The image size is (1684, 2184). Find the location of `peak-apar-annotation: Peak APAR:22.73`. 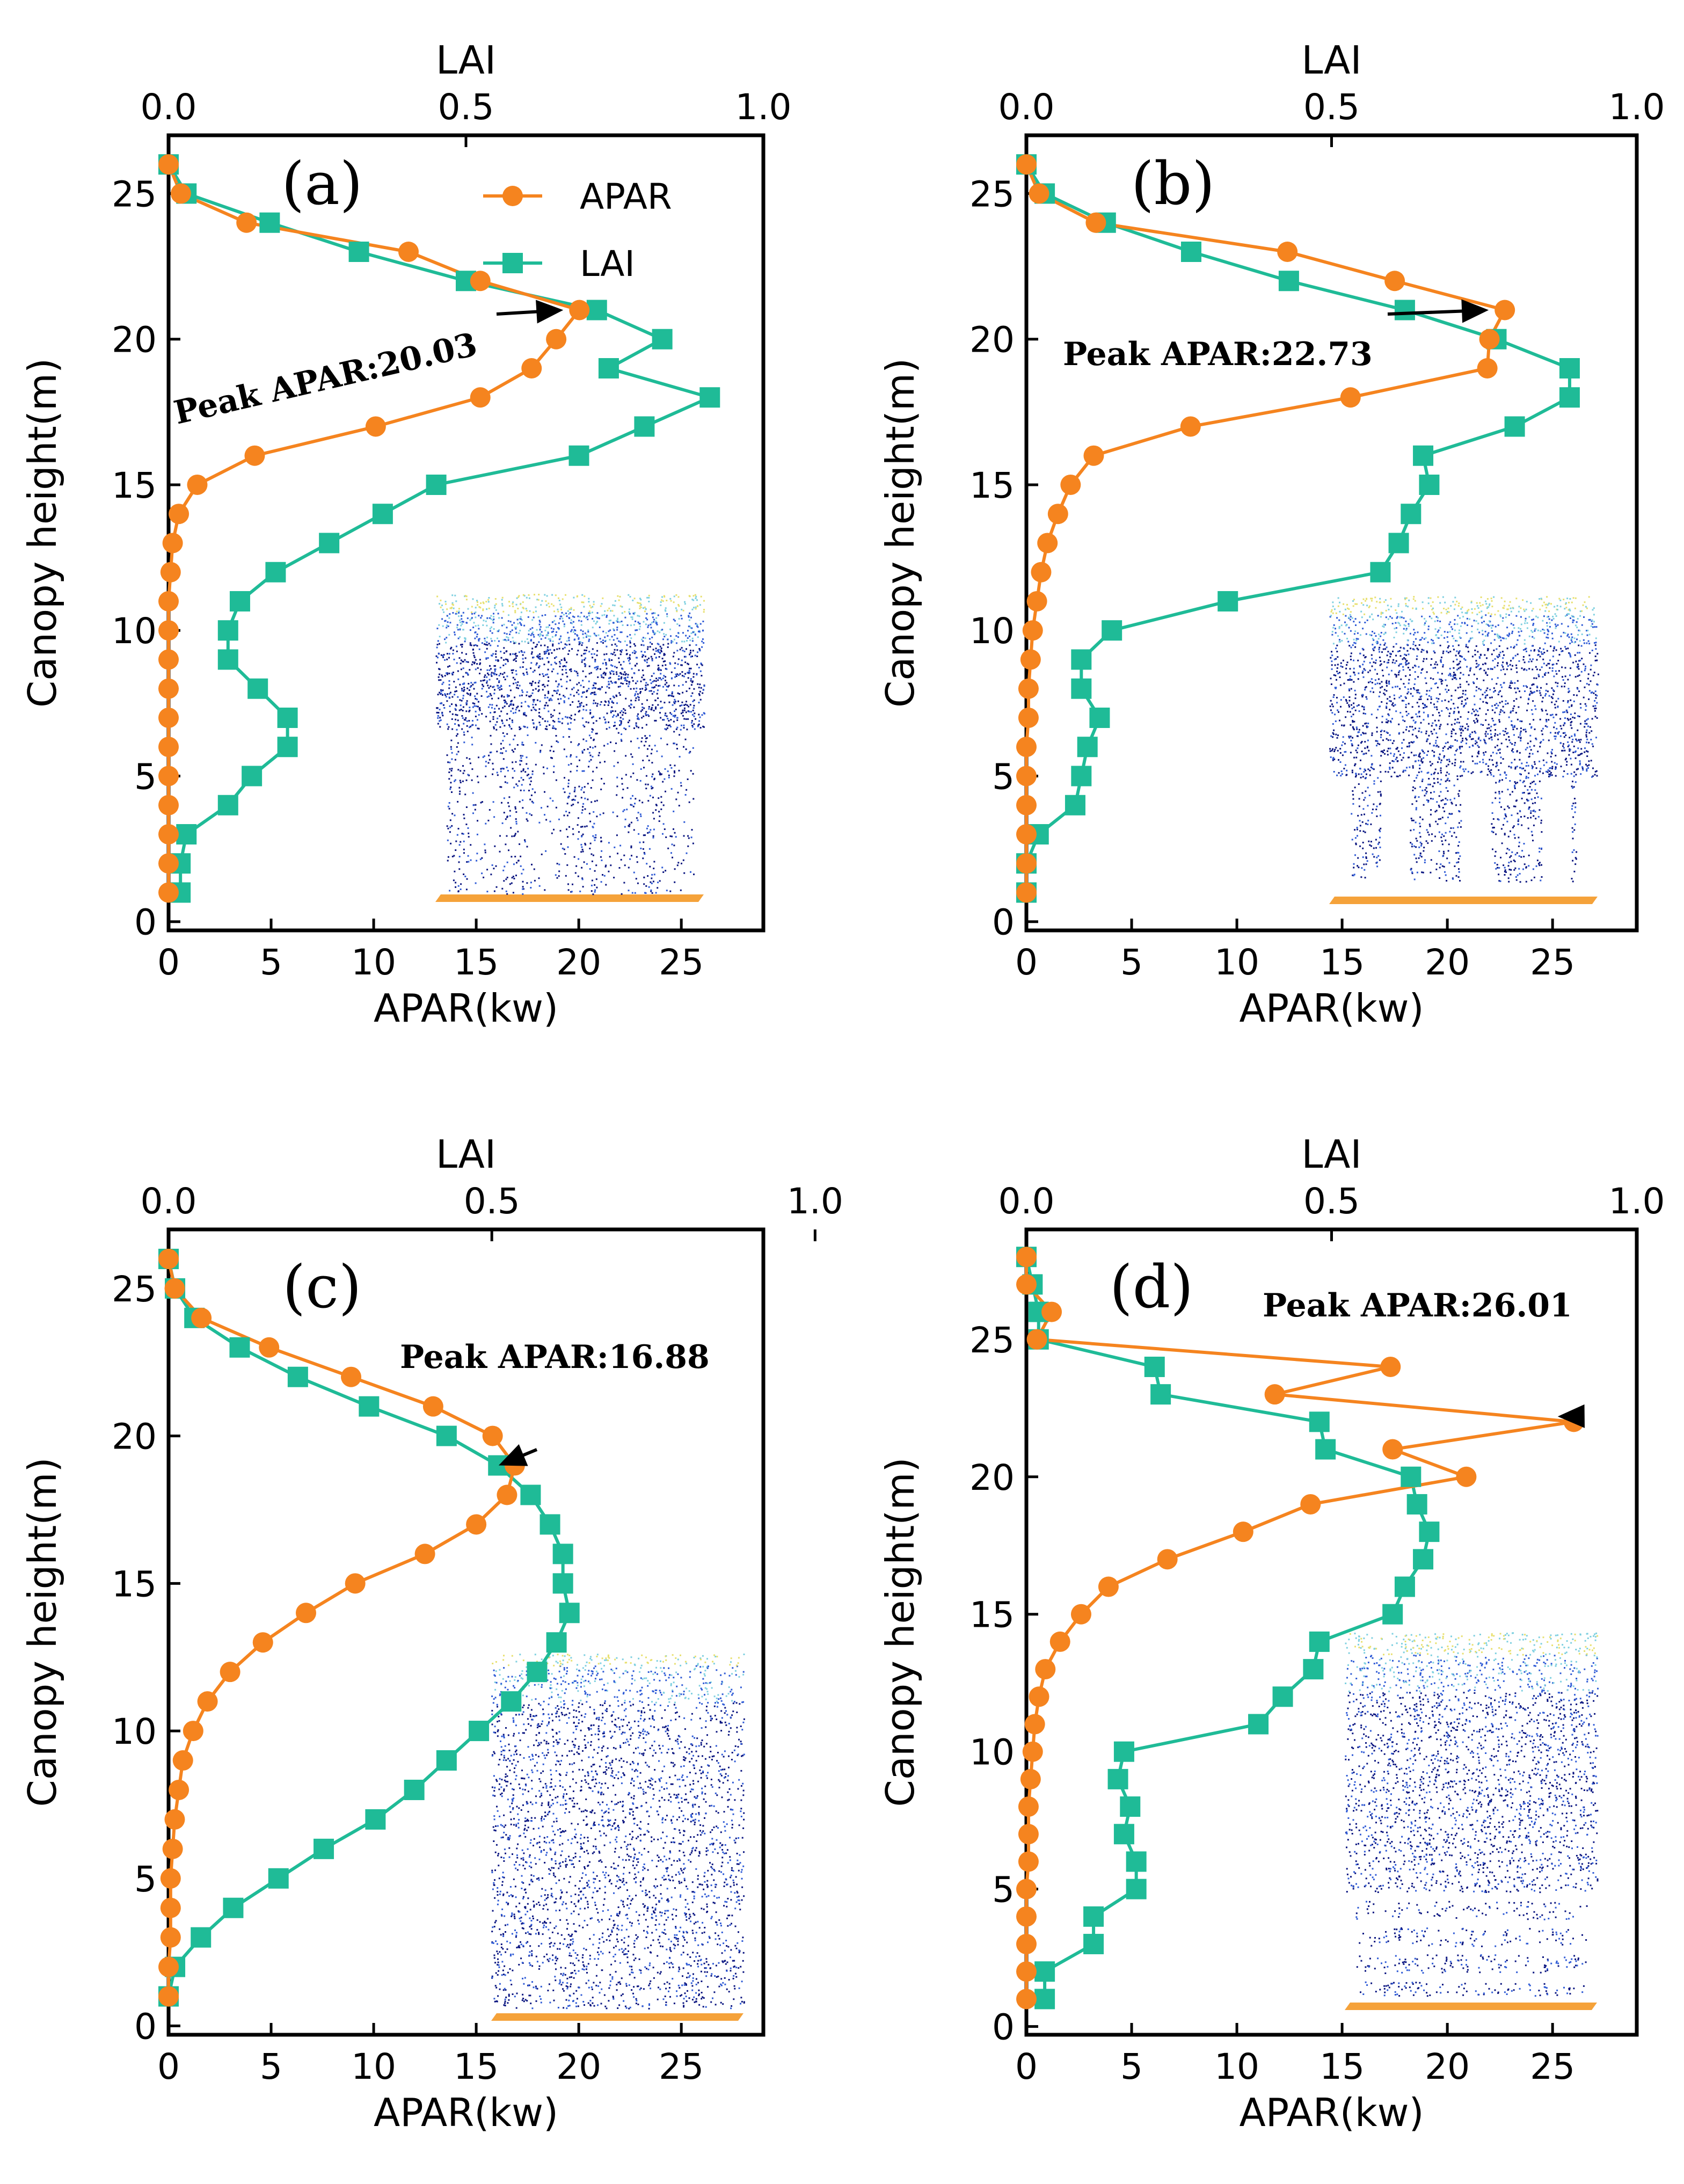

peak-apar-annotation: Peak APAR:22.73 is located at coordinates (1218, 354).